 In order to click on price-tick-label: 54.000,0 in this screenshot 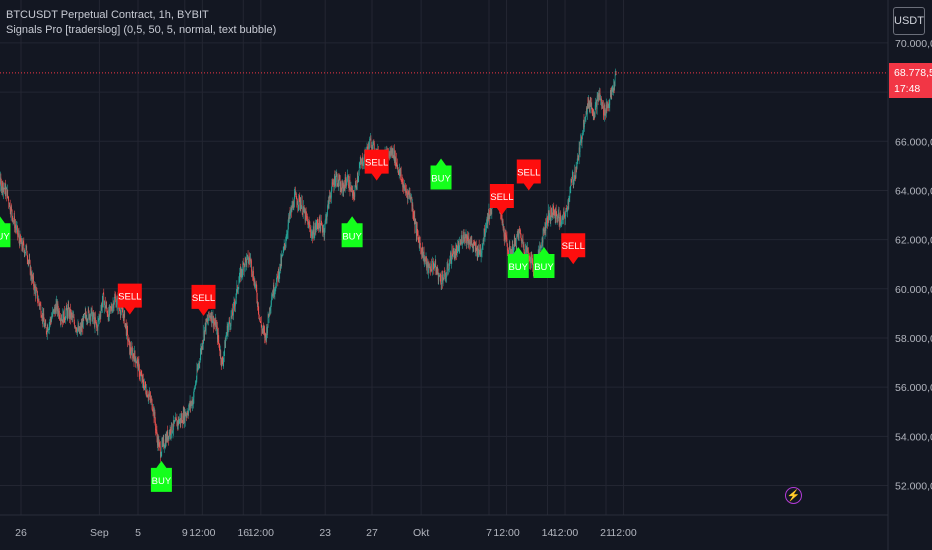, I will do `click(913, 437)`.